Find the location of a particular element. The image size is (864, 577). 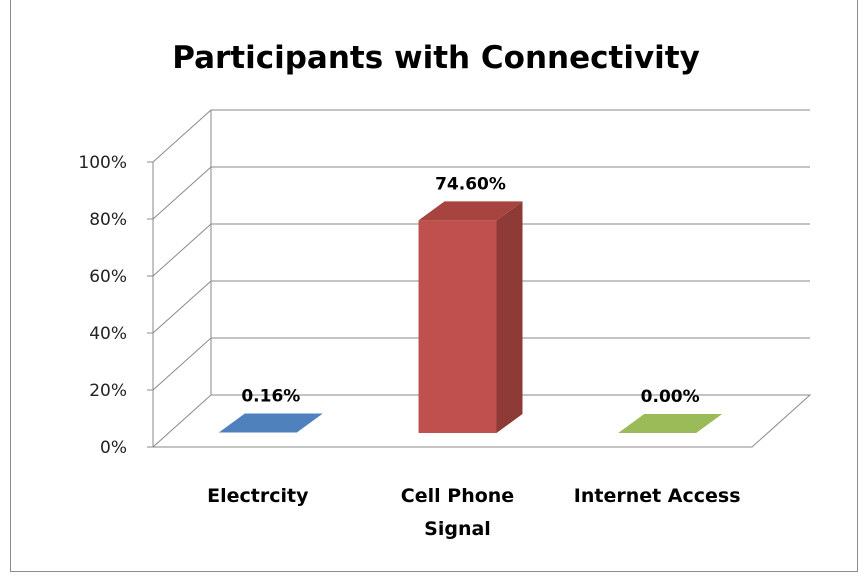

y-tick-label: 100% is located at coordinates (102, 163).